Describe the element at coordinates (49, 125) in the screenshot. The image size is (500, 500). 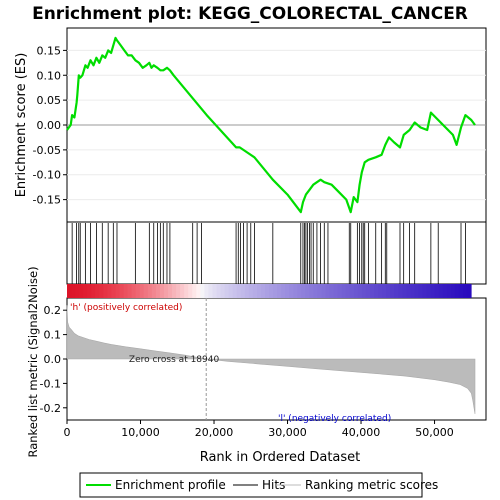
I see `es-y-tick-label: 0.00` at that location.